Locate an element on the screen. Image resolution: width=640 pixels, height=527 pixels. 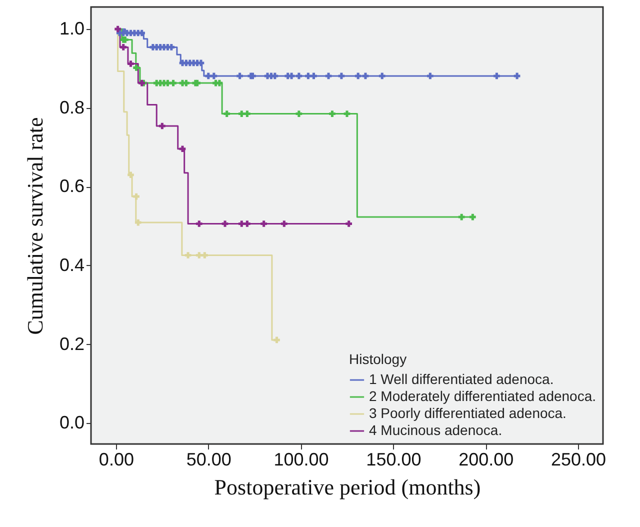
y-tick-label: 0.0 is located at coordinates (71, 422).